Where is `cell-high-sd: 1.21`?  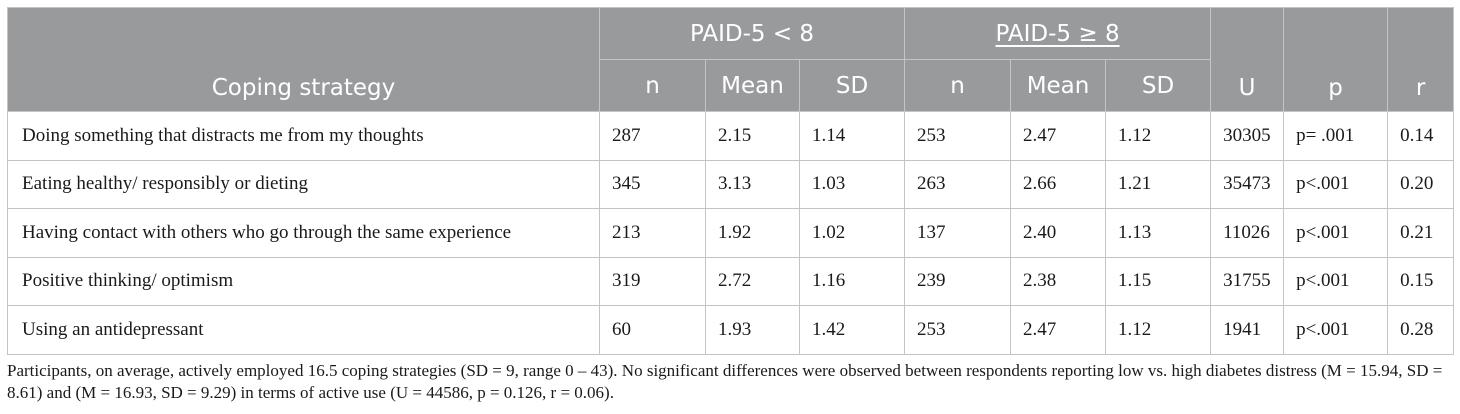 cell-high-sd: 1.21 is located at coordinates (1158, 184).